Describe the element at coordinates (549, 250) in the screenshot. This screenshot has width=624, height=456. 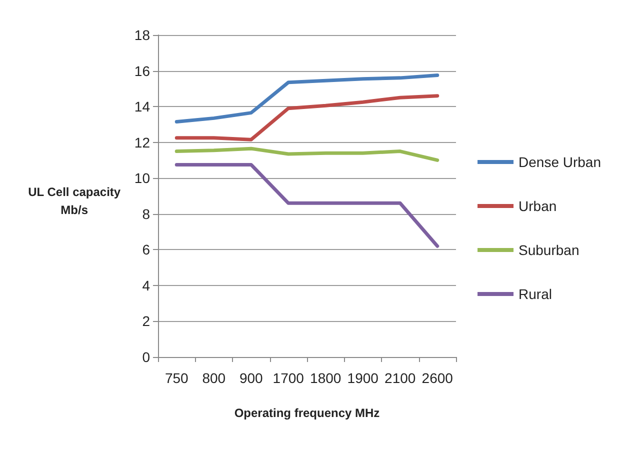
I see `legend-label: Suburban` at that location.